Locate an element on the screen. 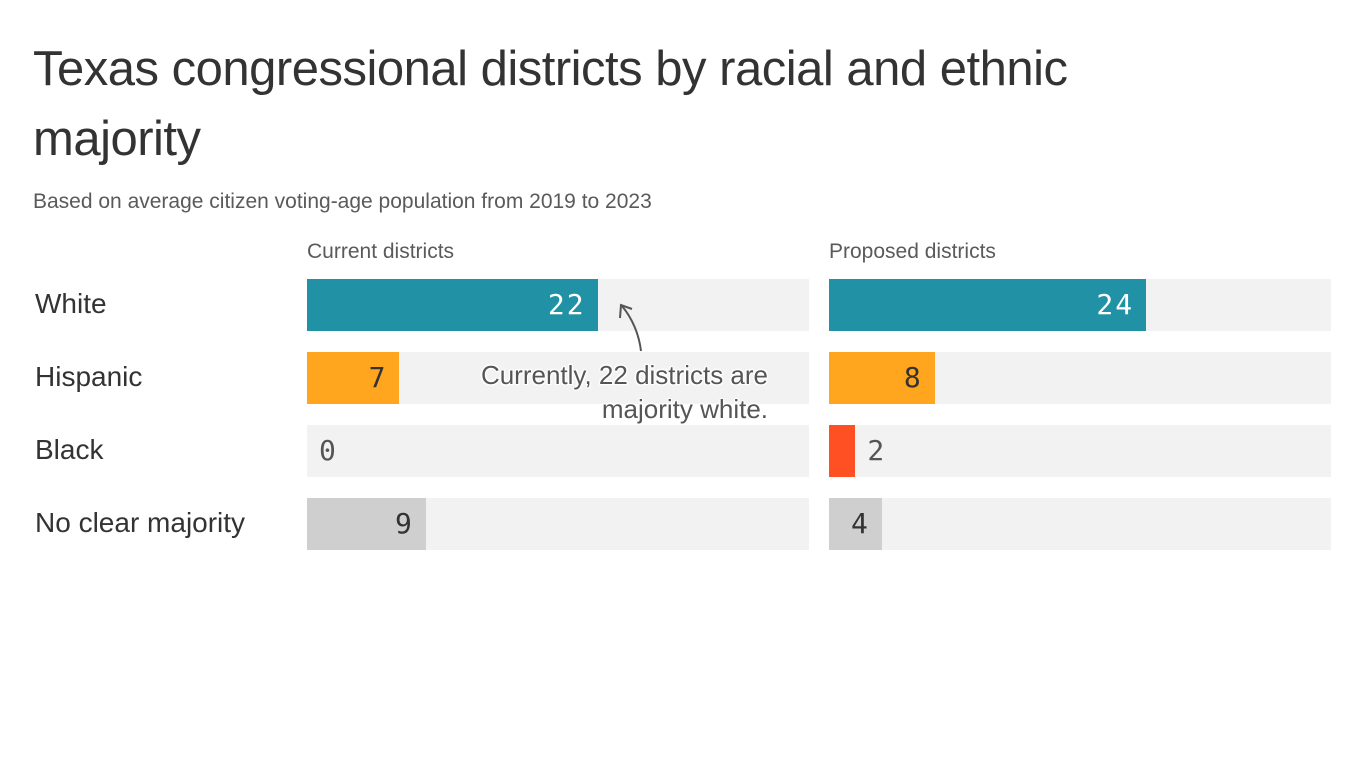 The image size is (1366, 768). bar-track-white: 24 is located at coordinates (1080, 305).